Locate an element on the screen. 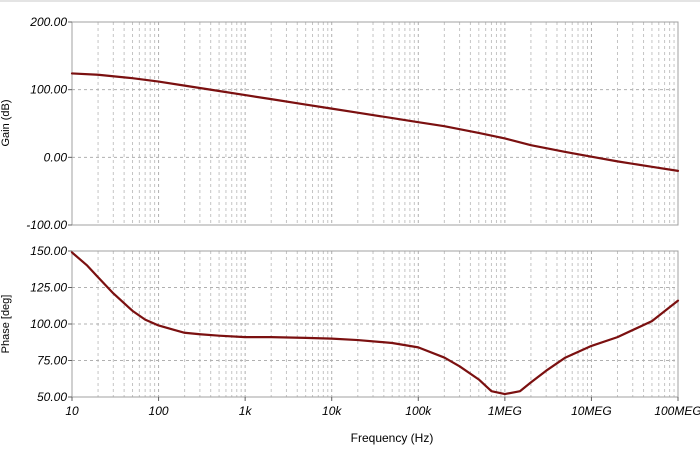 This screenshot has height=455, width=700. phase-y-tick-label: 75.00 is located at coordinates (52, 361).